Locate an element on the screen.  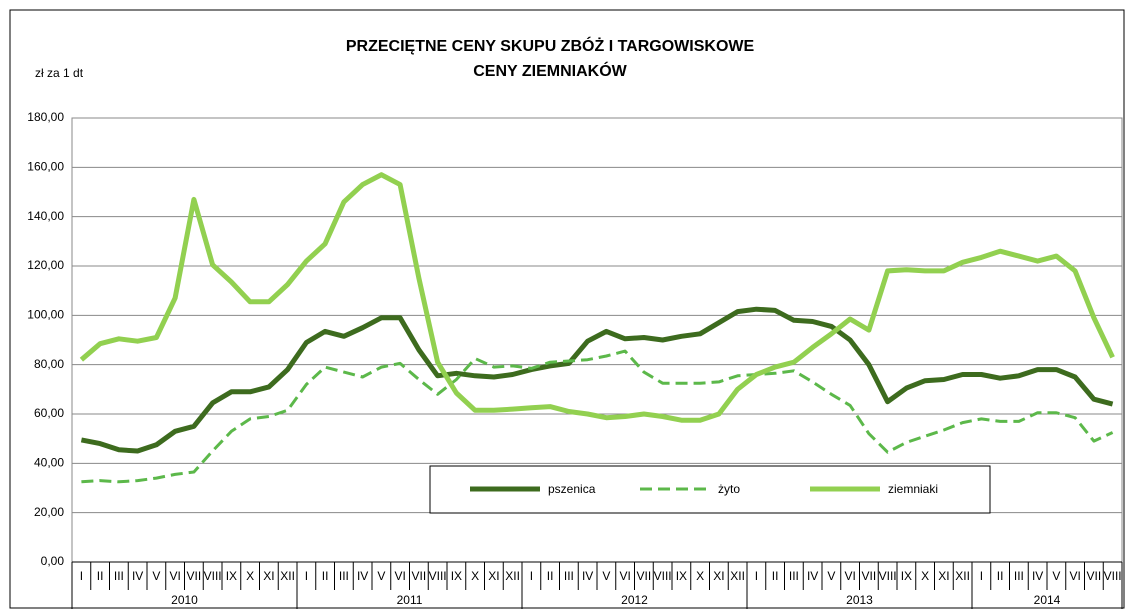
x-group-label: 2012 is located at coordinates (634, 600).